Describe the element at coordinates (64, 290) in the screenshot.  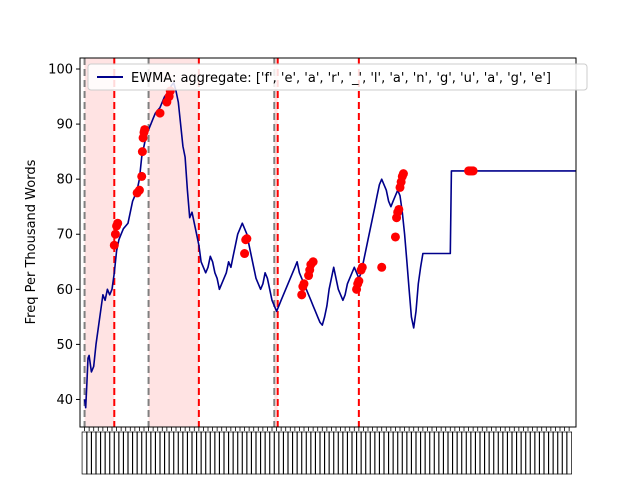
I see `y-tick-label: 60` at that location.